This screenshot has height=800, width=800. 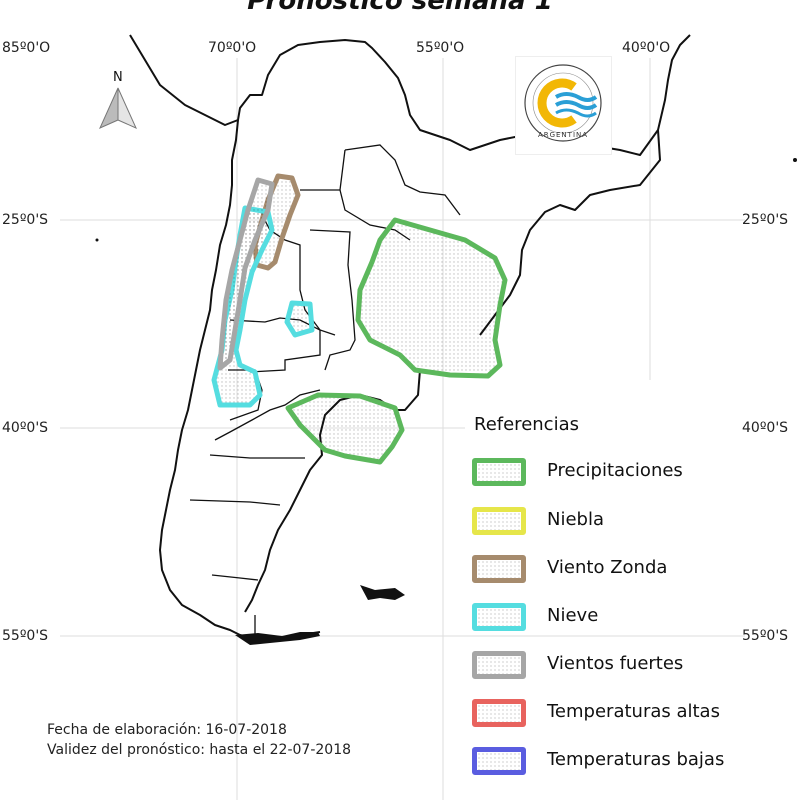 What do you see at coordinates (118, 77) in the screenshot?
I see `north-label: N` at bounding box center [118, 77].